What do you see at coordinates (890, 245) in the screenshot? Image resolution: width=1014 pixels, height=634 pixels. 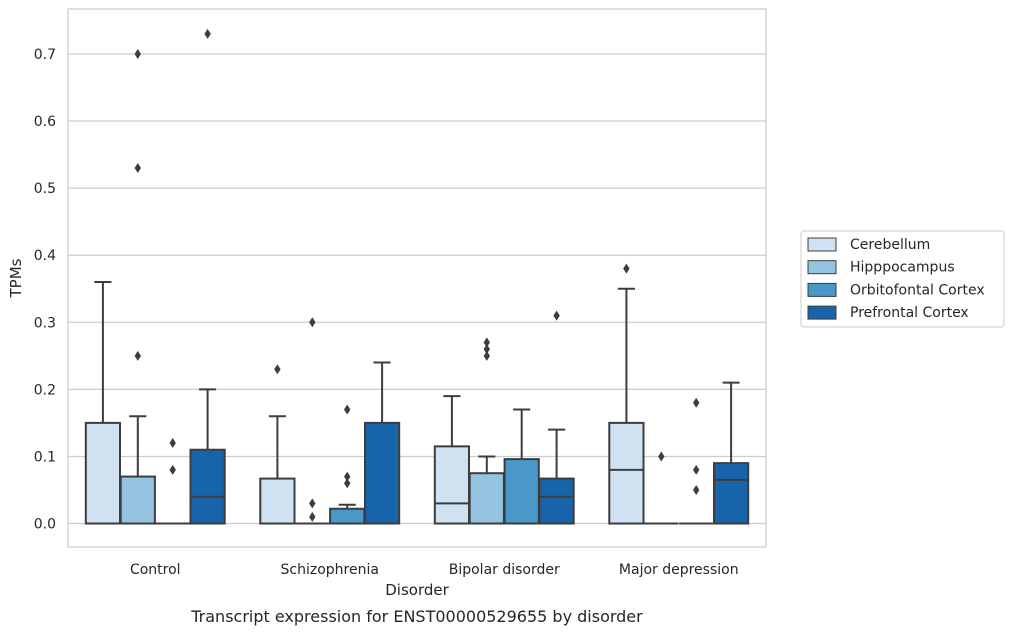 I see `legend-label: Cerebellum` at bounding box center [890, 245].